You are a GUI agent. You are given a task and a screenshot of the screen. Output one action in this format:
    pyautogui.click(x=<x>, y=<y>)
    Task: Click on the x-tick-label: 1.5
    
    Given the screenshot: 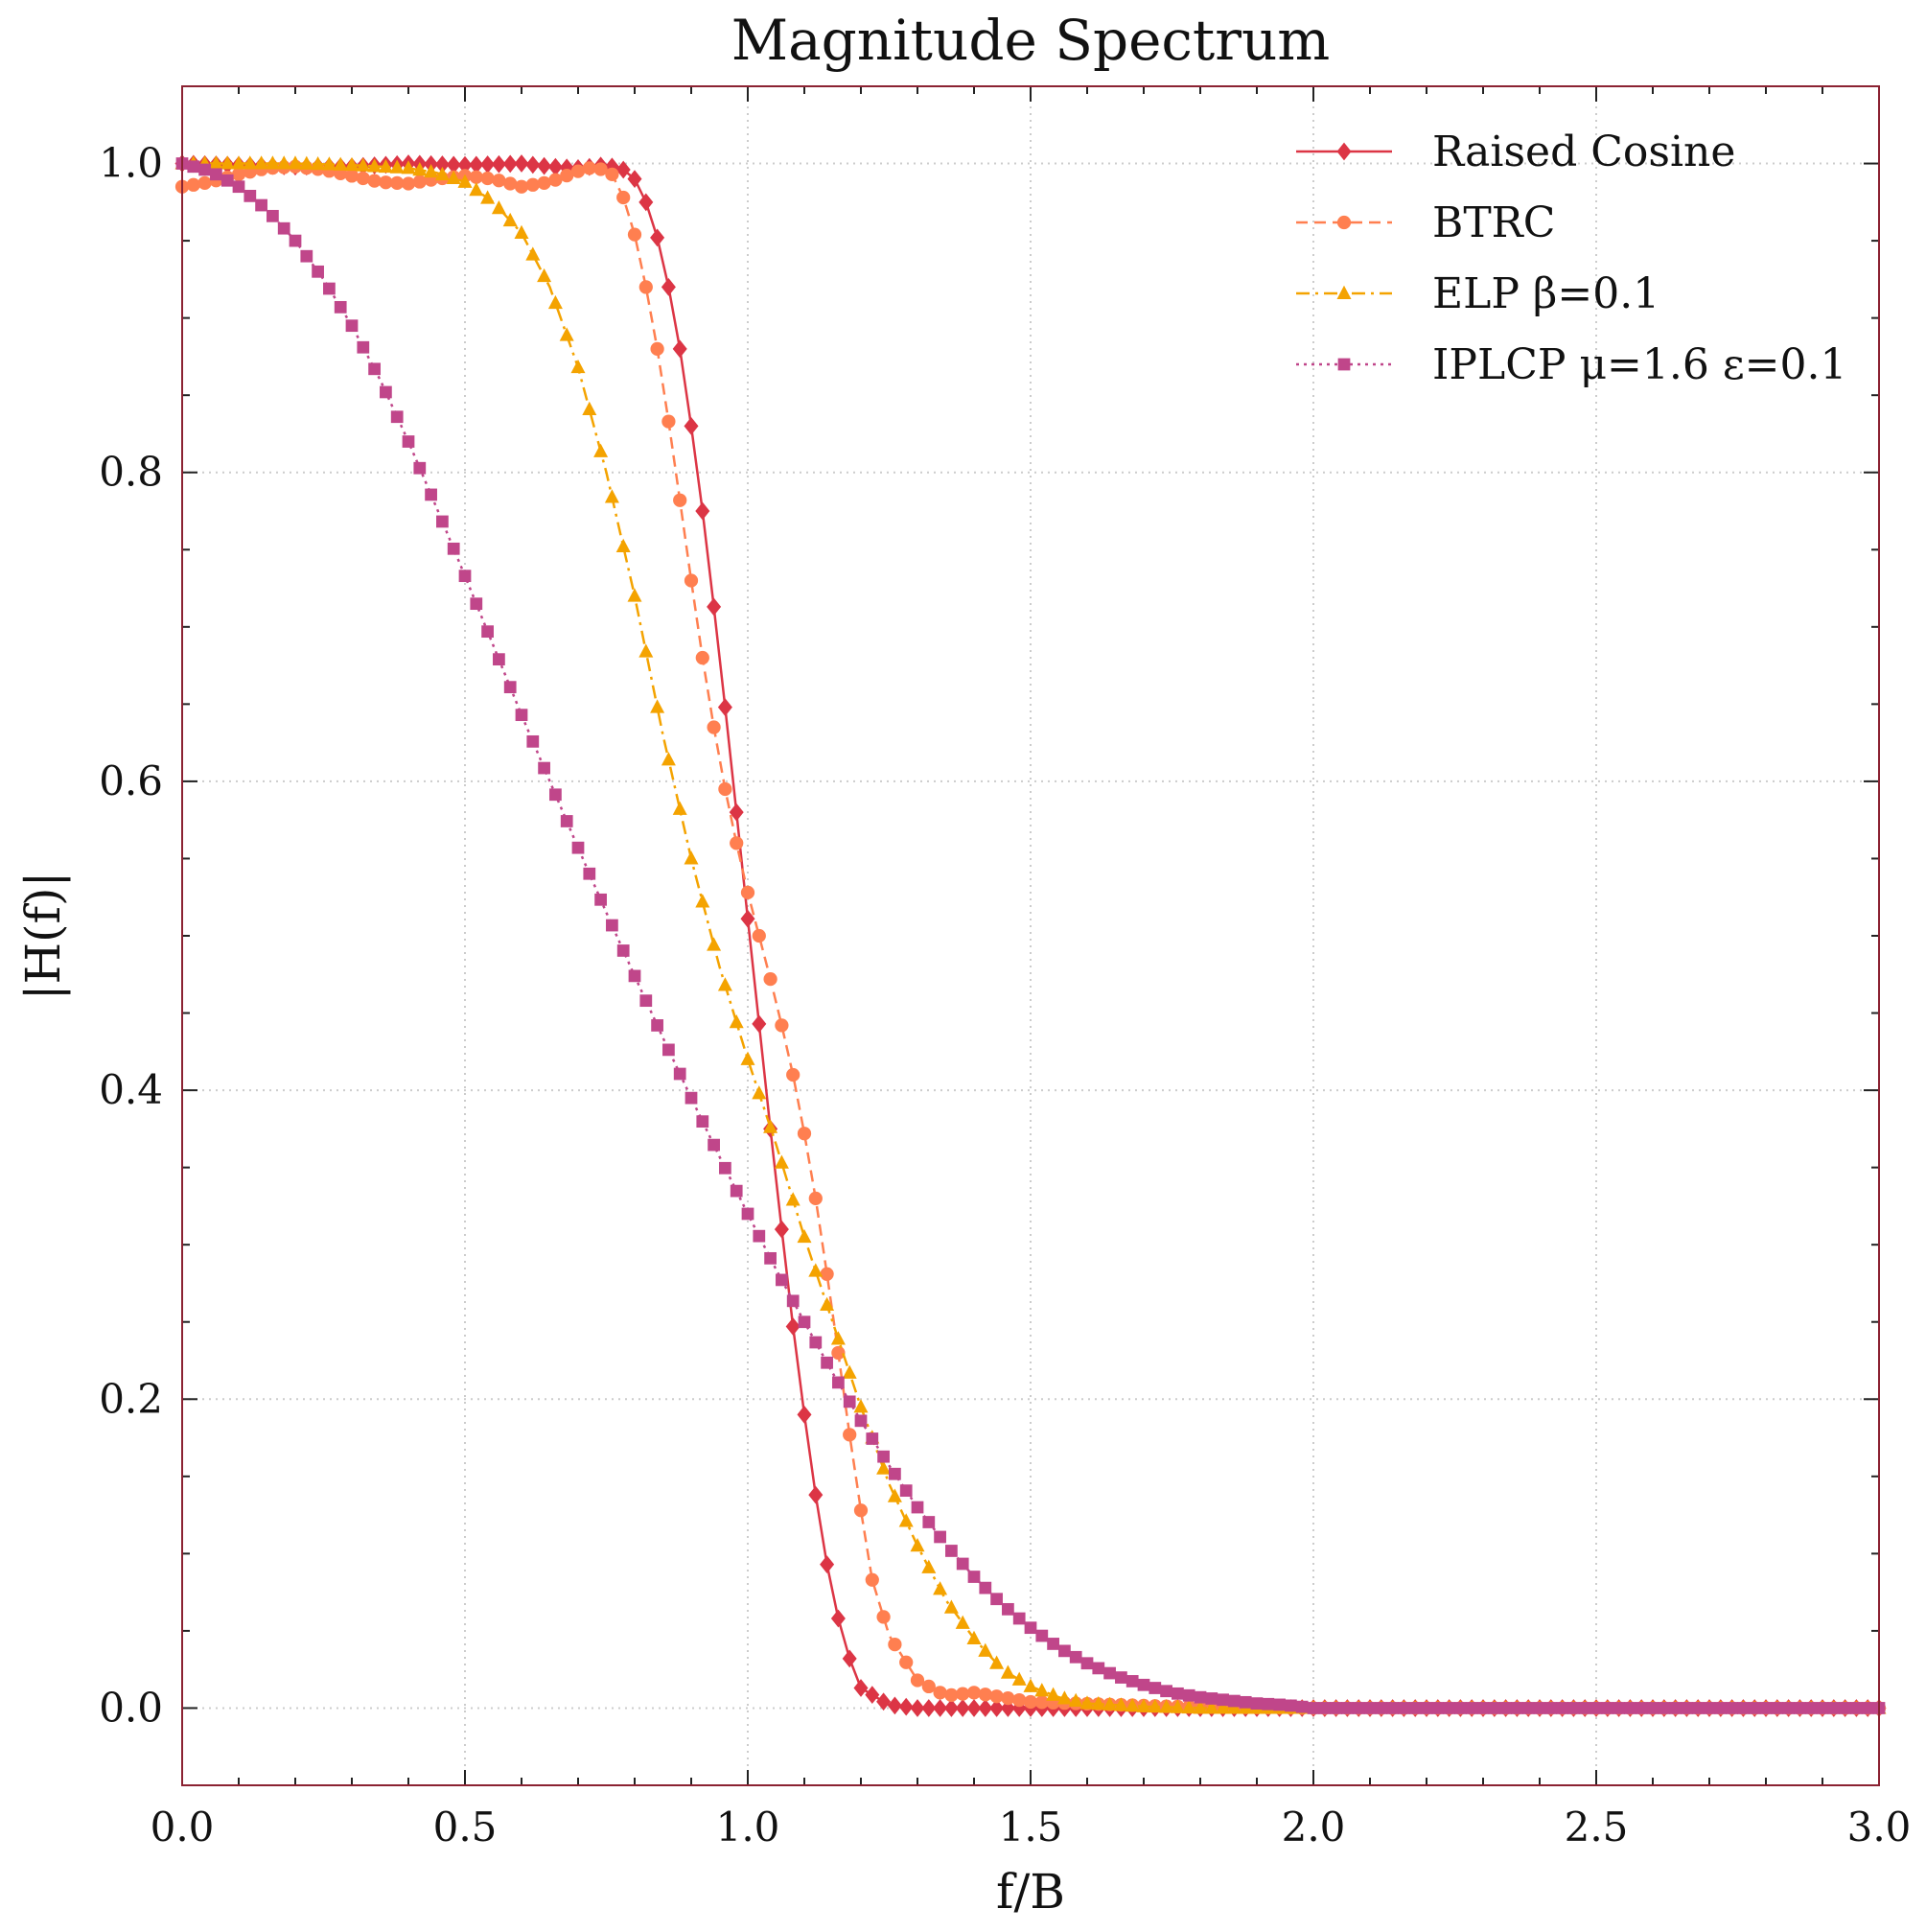 What is the action you would take?
    pyautogui.click(x=1031, y=1827)
    